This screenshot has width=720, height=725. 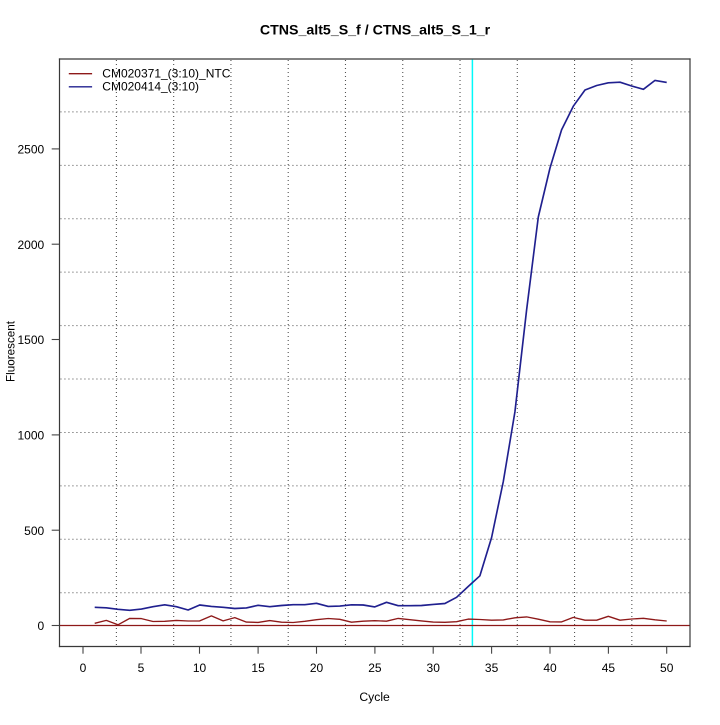 I want to click on svg-text: 10, so click(x=200, y=668).